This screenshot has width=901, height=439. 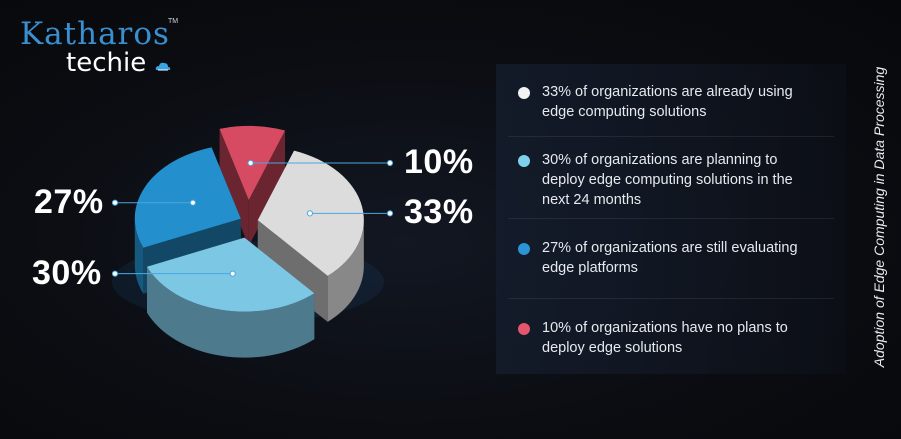 What do you see at coordinates (69, 201) in the screenshot?
I see `slice-label-27: 27%` at bounding box center [69, 201].